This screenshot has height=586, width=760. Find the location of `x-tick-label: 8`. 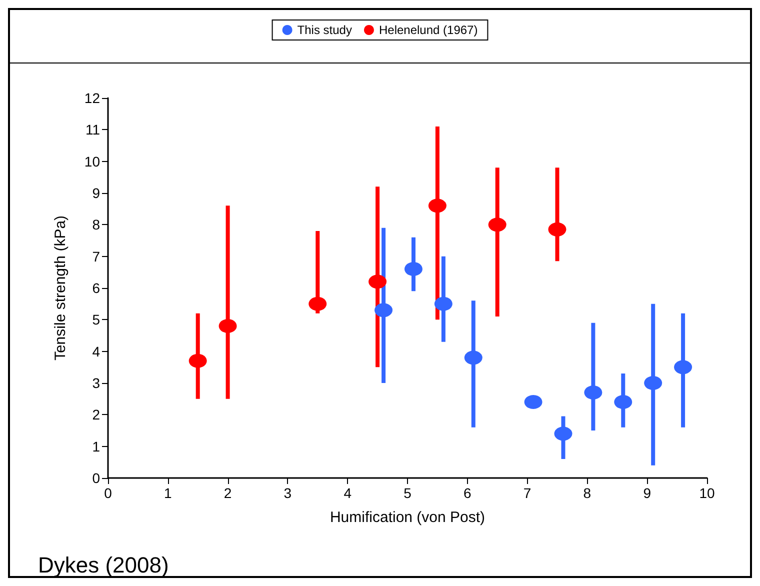

x-tick-label: 8 is located at coordinates (587, 493).